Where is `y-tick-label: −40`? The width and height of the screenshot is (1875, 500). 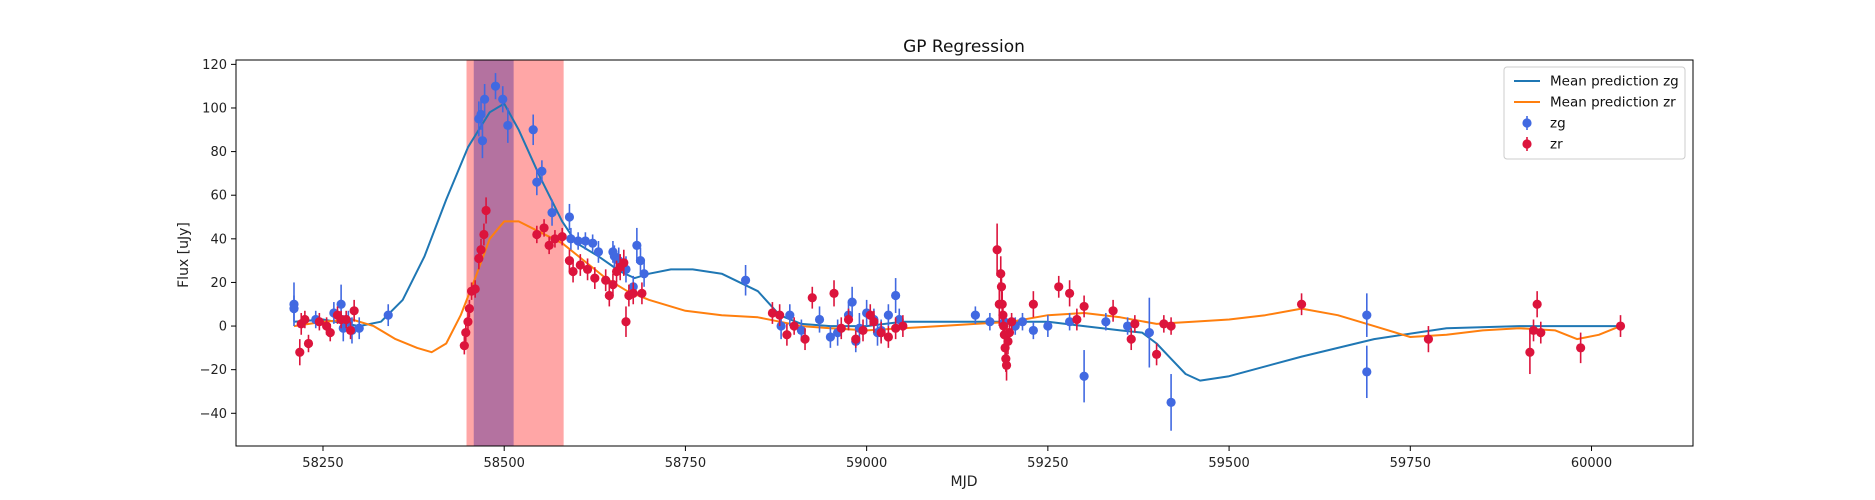 y-tick-label: −40 is located at coordinates (213, 414).